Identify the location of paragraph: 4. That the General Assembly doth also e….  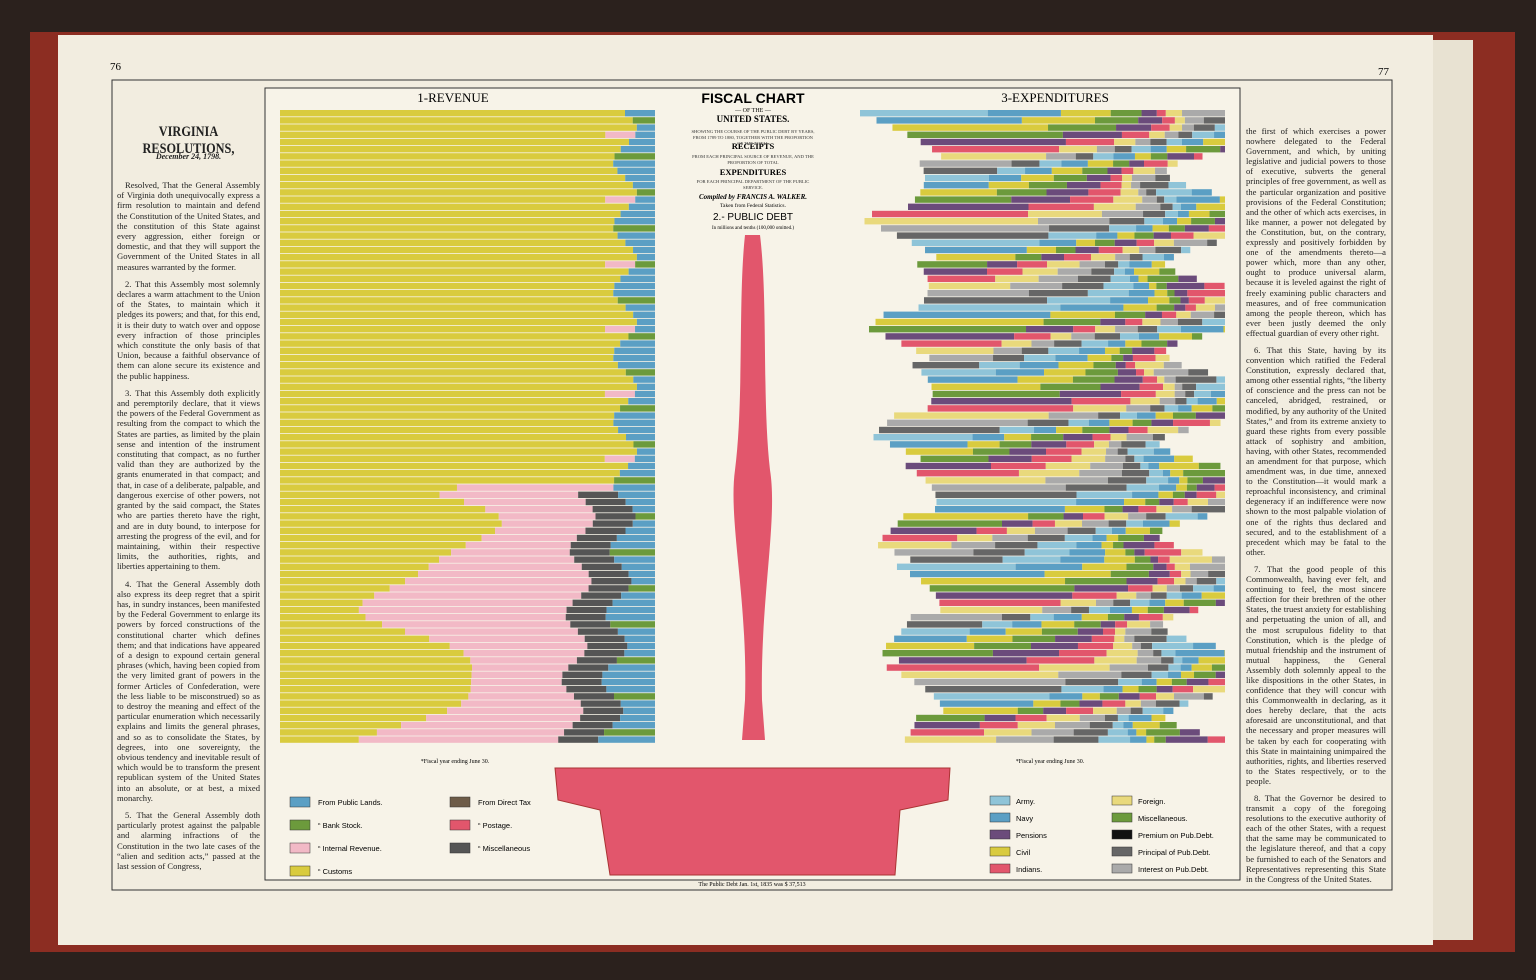
(188, 690).